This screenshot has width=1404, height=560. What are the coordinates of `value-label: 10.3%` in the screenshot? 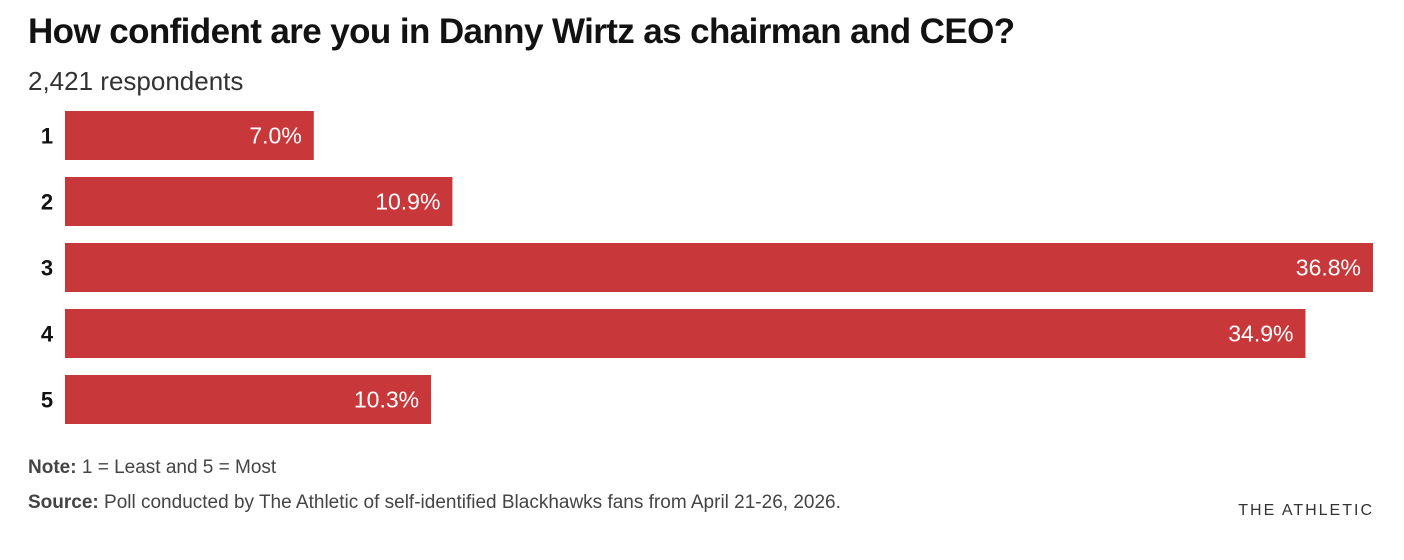 It's located at (386, 400).